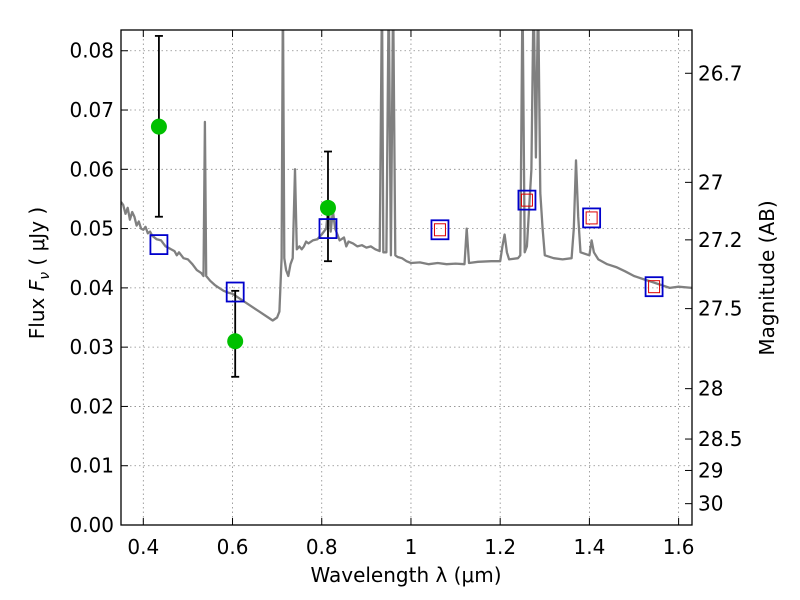 The width and height of the screenshot is (800, 600). I want to click on y2-tick-label: 26.7, so click(720, 73).